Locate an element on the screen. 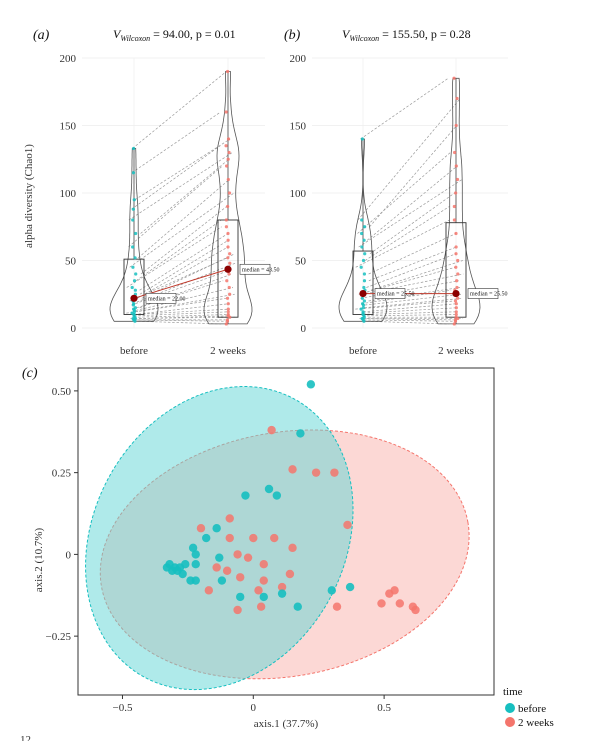  panel-a-xtick-1: 2 weeks is located at coordinates (228, 351).